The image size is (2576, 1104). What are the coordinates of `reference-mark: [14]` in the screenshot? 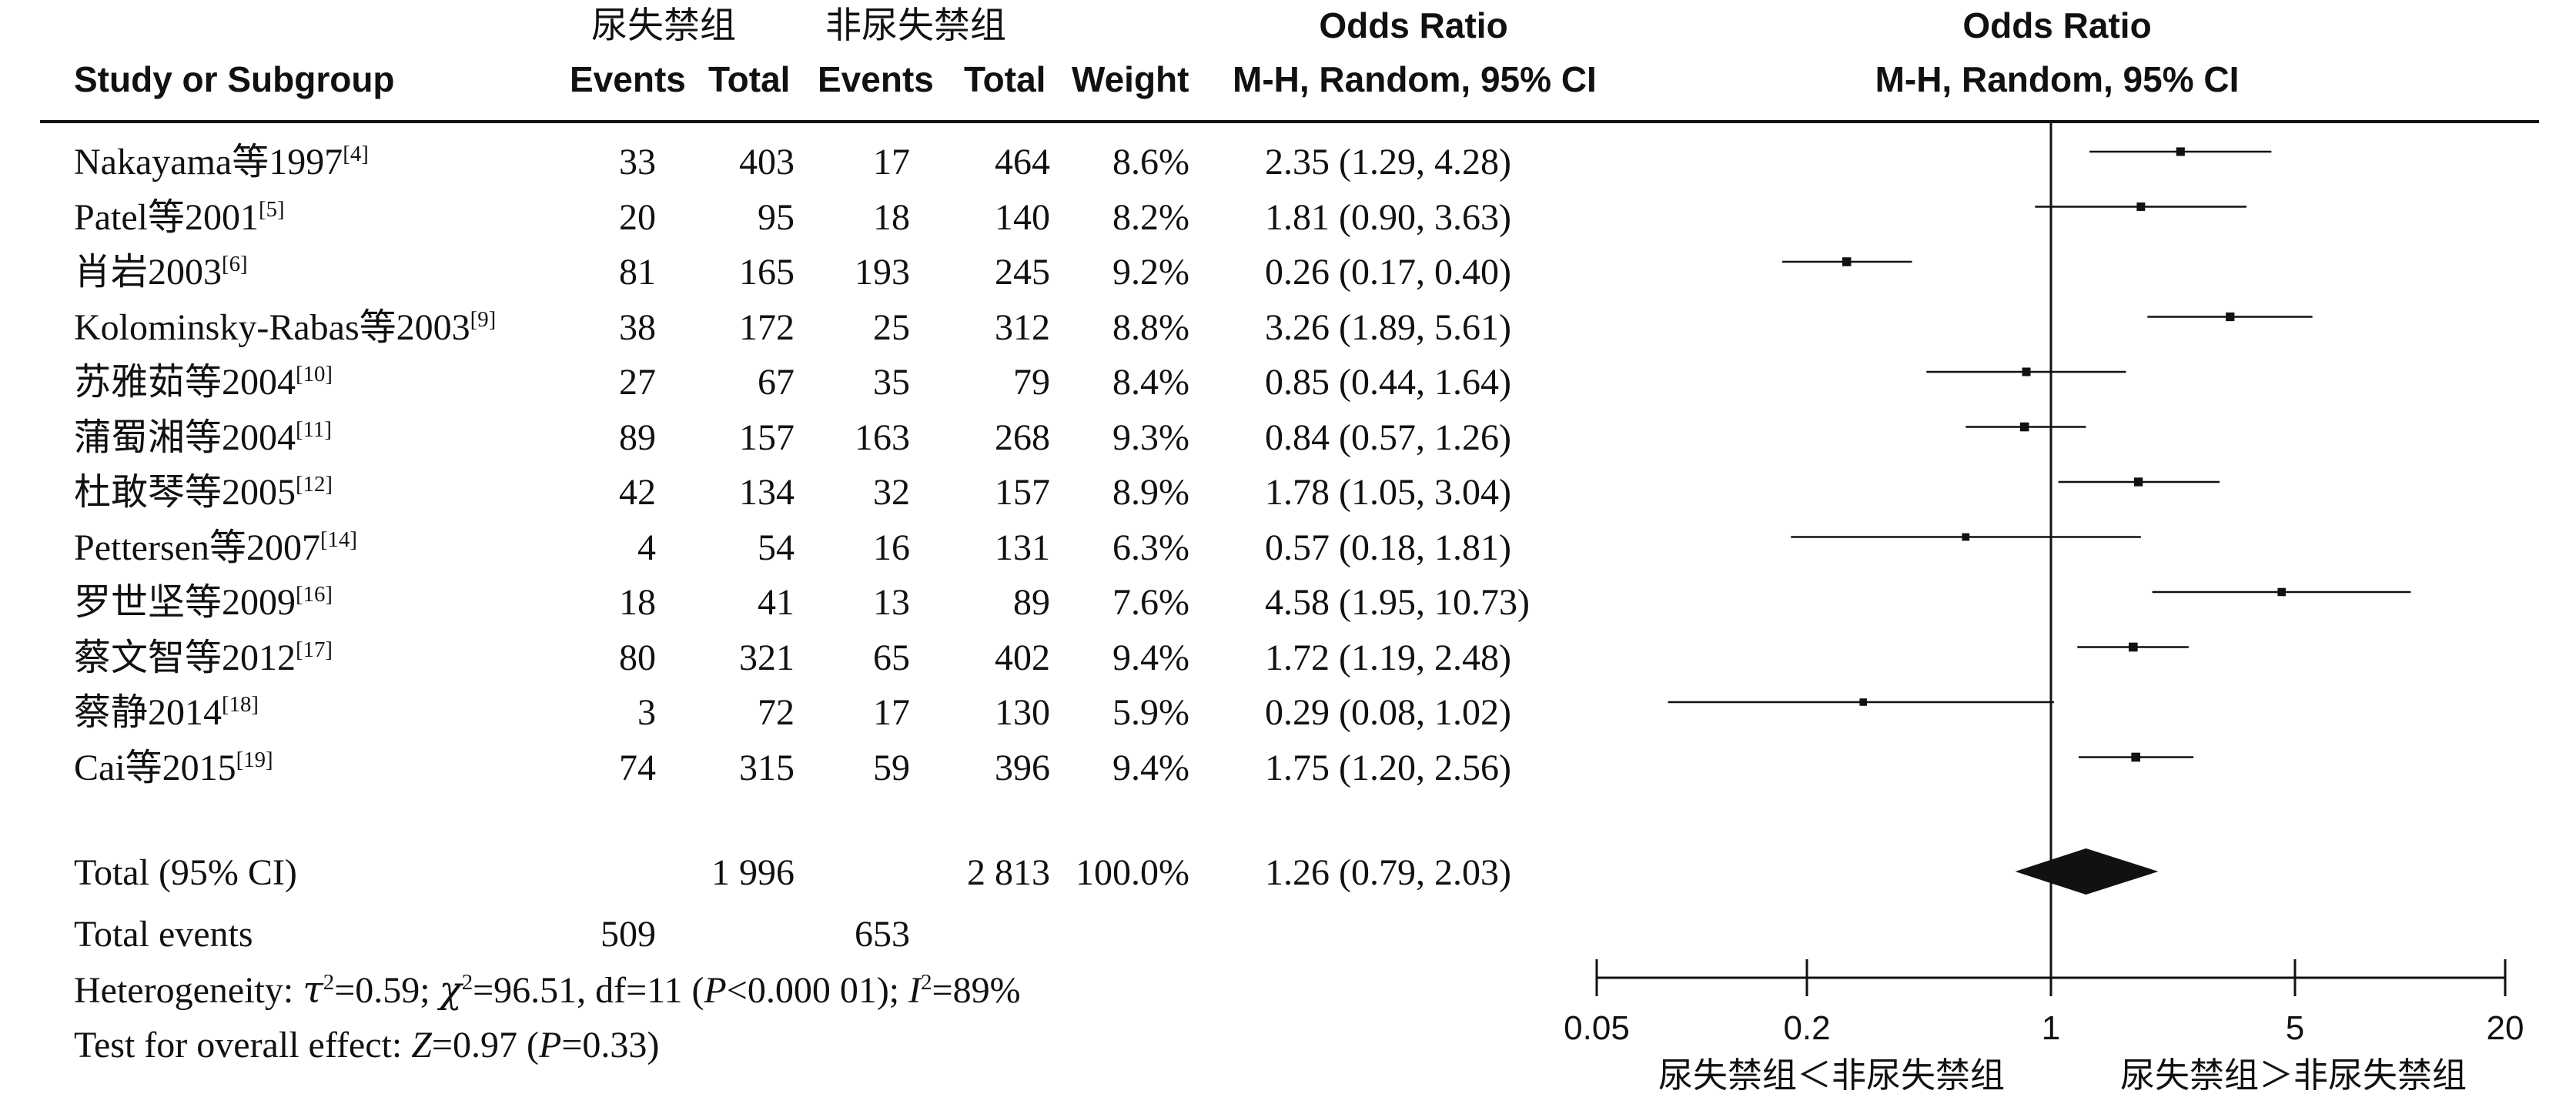 It's located at (338, 539).